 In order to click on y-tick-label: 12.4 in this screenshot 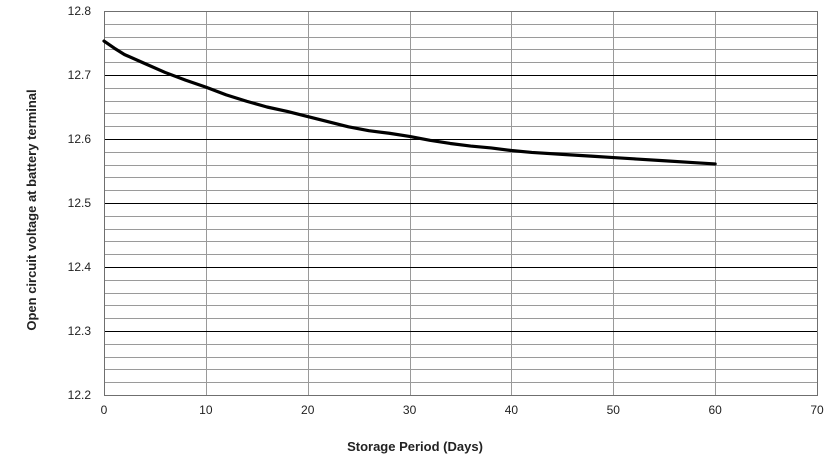, I will do `click(80, 267)`.